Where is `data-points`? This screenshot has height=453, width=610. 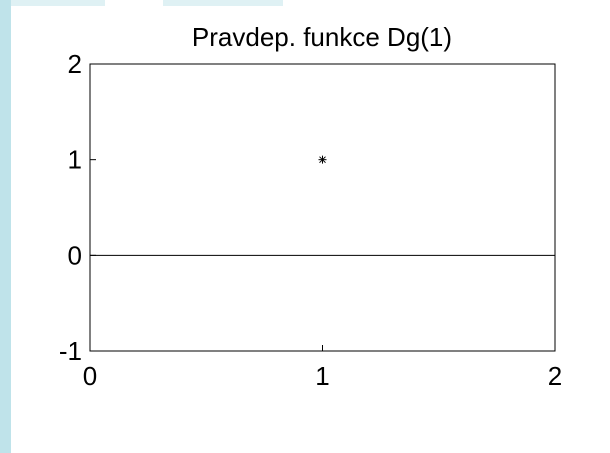
data-points is located at coordinates (322, 159).